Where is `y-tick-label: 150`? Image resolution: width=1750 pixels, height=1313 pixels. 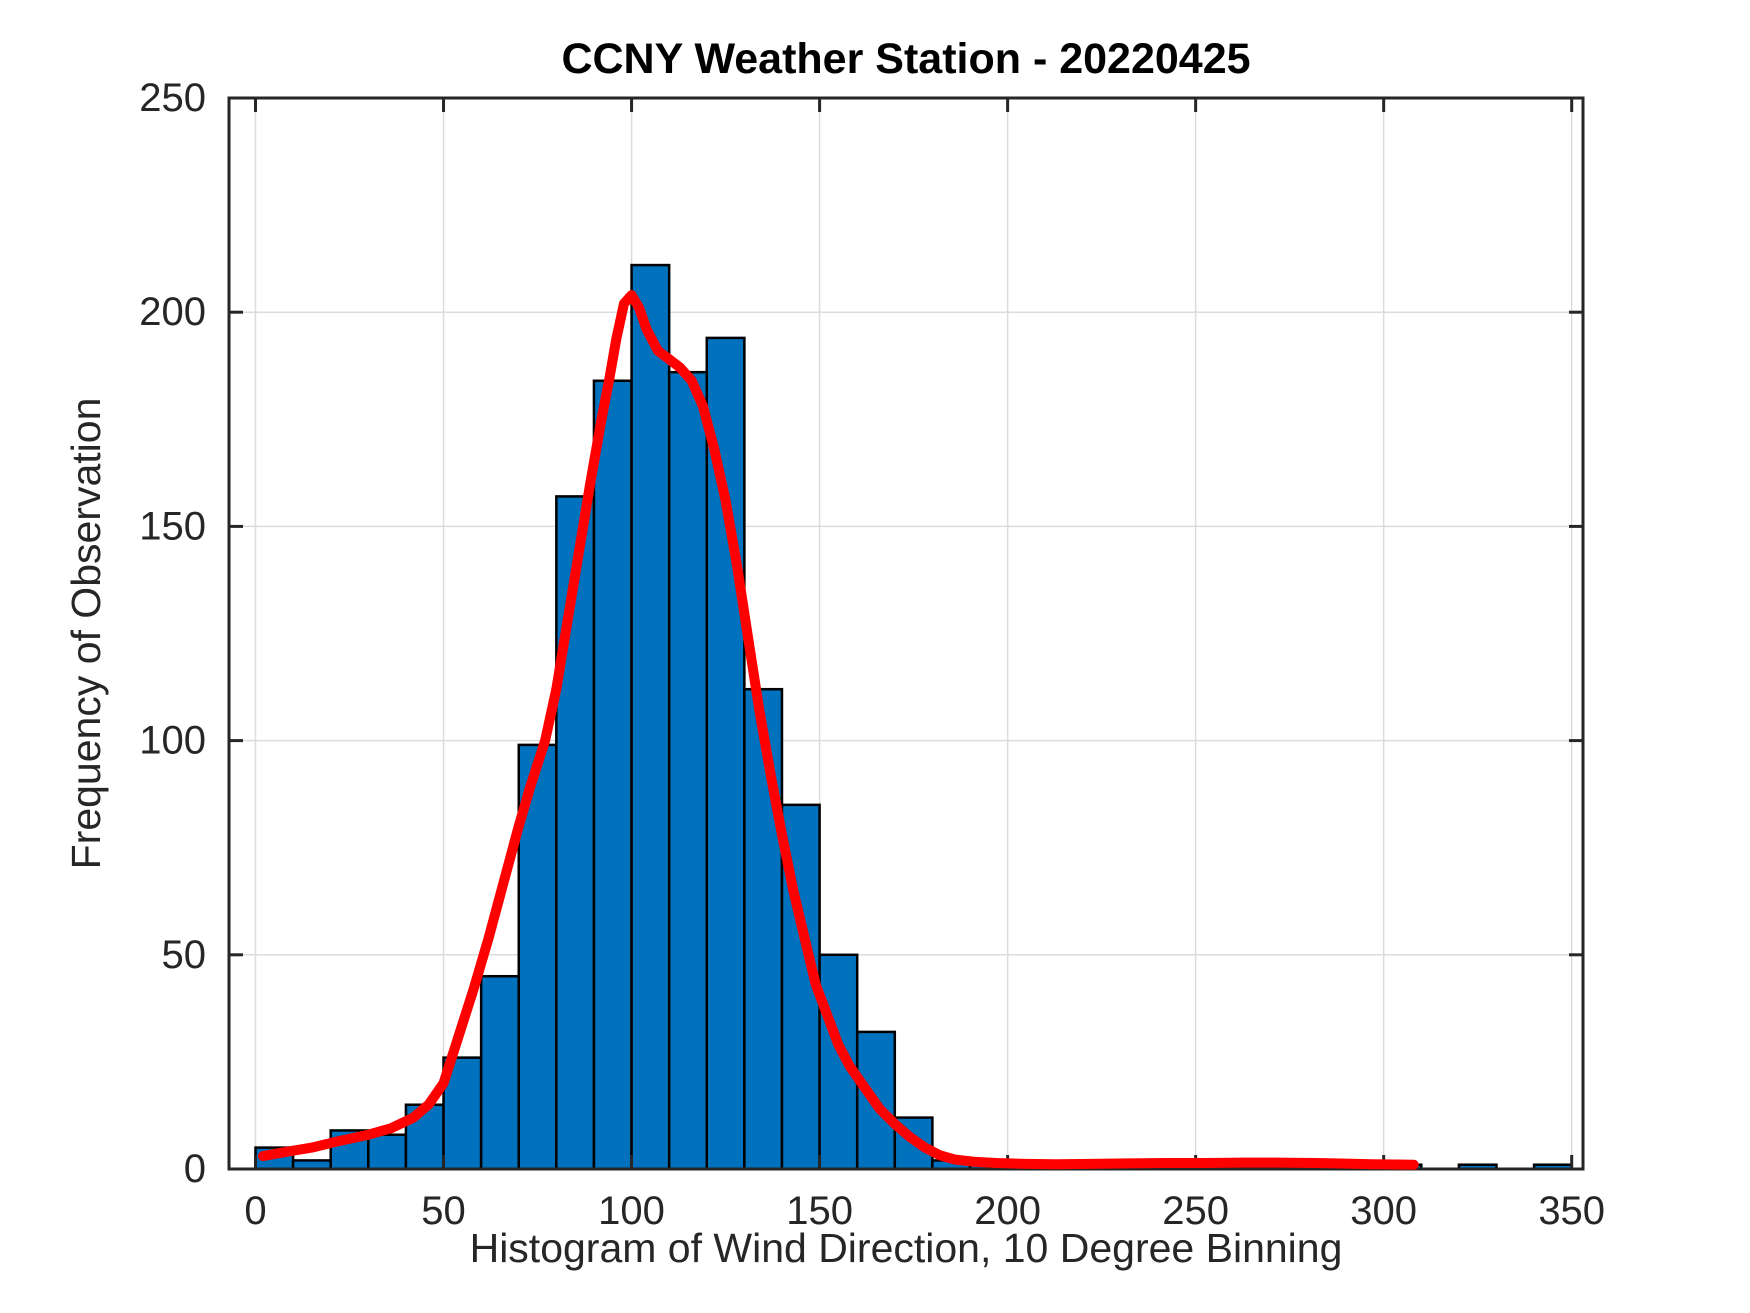 y-tick-label: 150 is located at coordinates (172, 526).